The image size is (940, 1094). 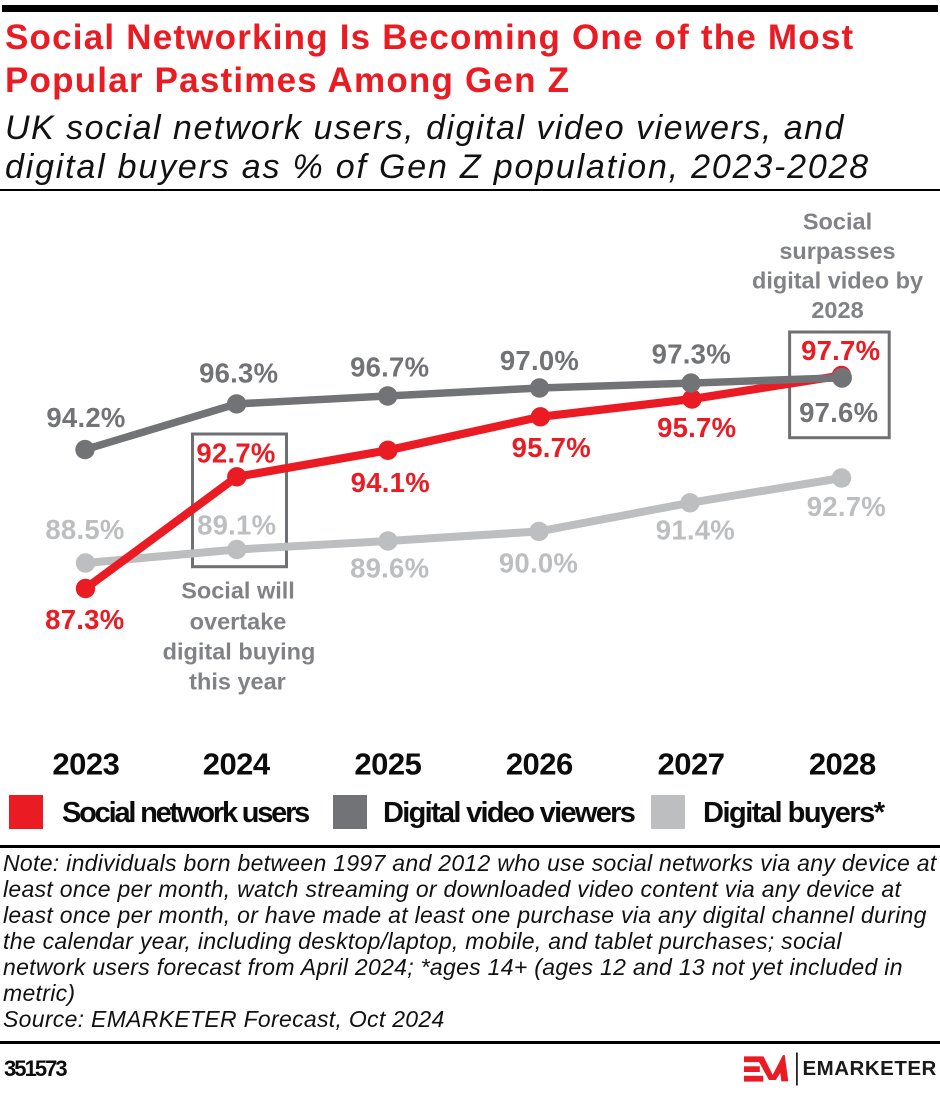 What do you see at coordinates (239, 652) in the screenshot?
I see `svg-text: digital buying` at bounding box center [239, 652].